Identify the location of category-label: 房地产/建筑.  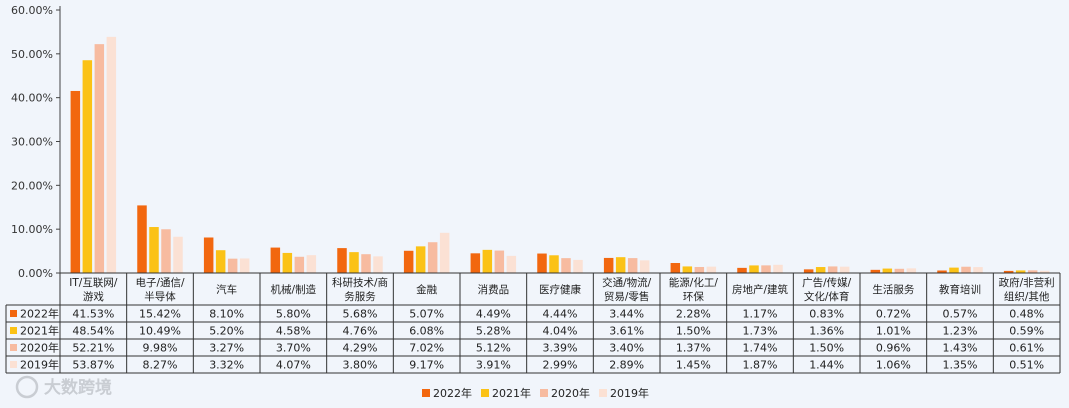
(760, 289).